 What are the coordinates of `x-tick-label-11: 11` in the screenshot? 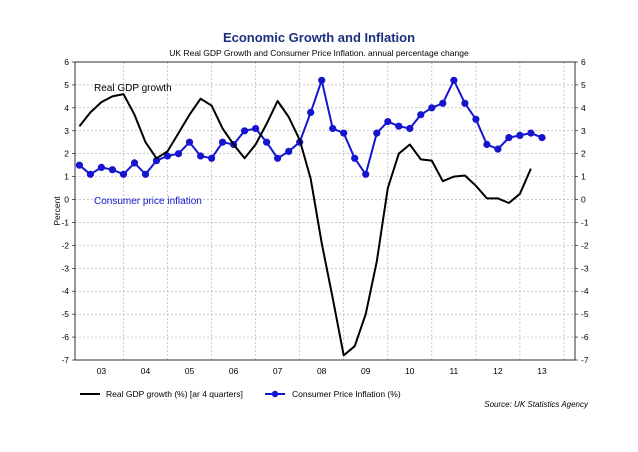 It's located at (453, 371).